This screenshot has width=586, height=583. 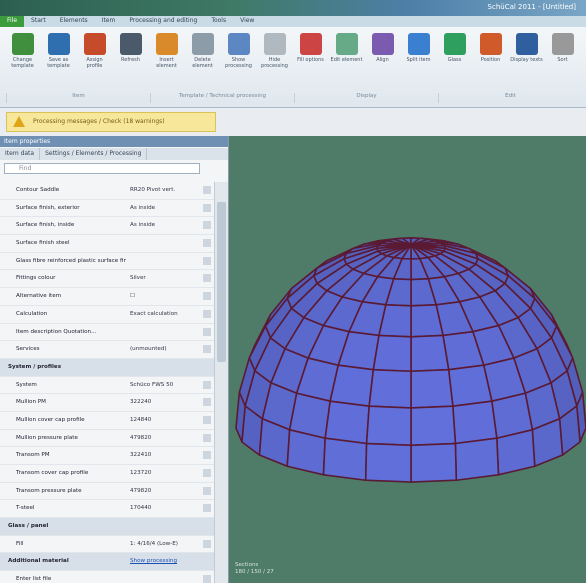 I want to click on property-label: Surface finish steel, so click(x=43, y=243).